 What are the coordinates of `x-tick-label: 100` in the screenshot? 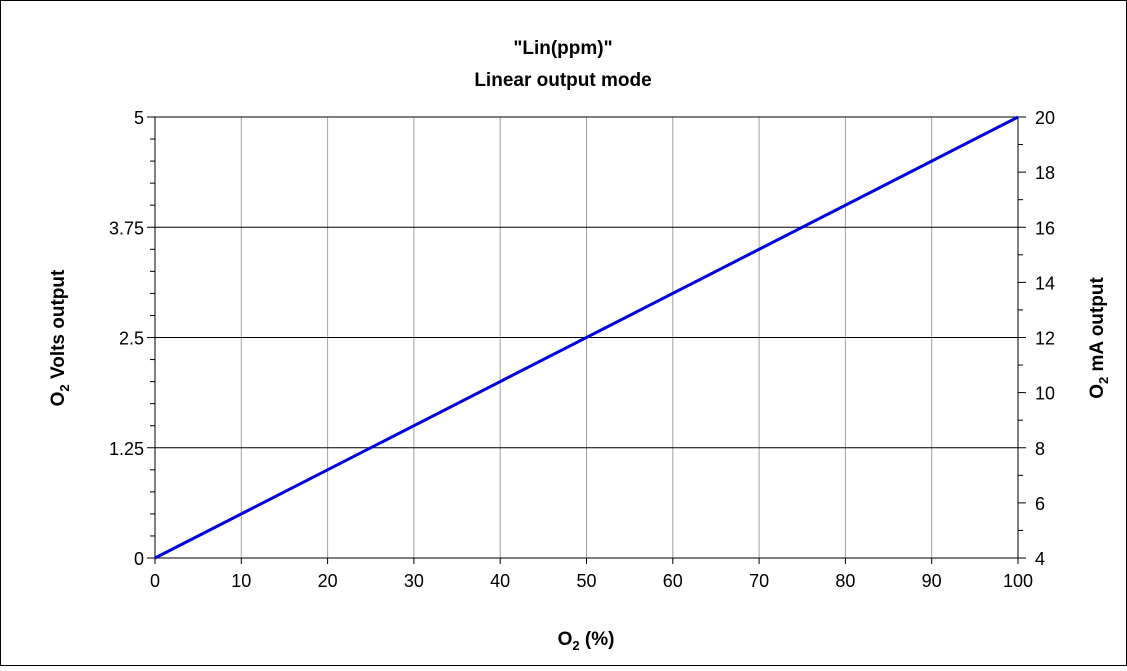 It's located at (1018, 581).